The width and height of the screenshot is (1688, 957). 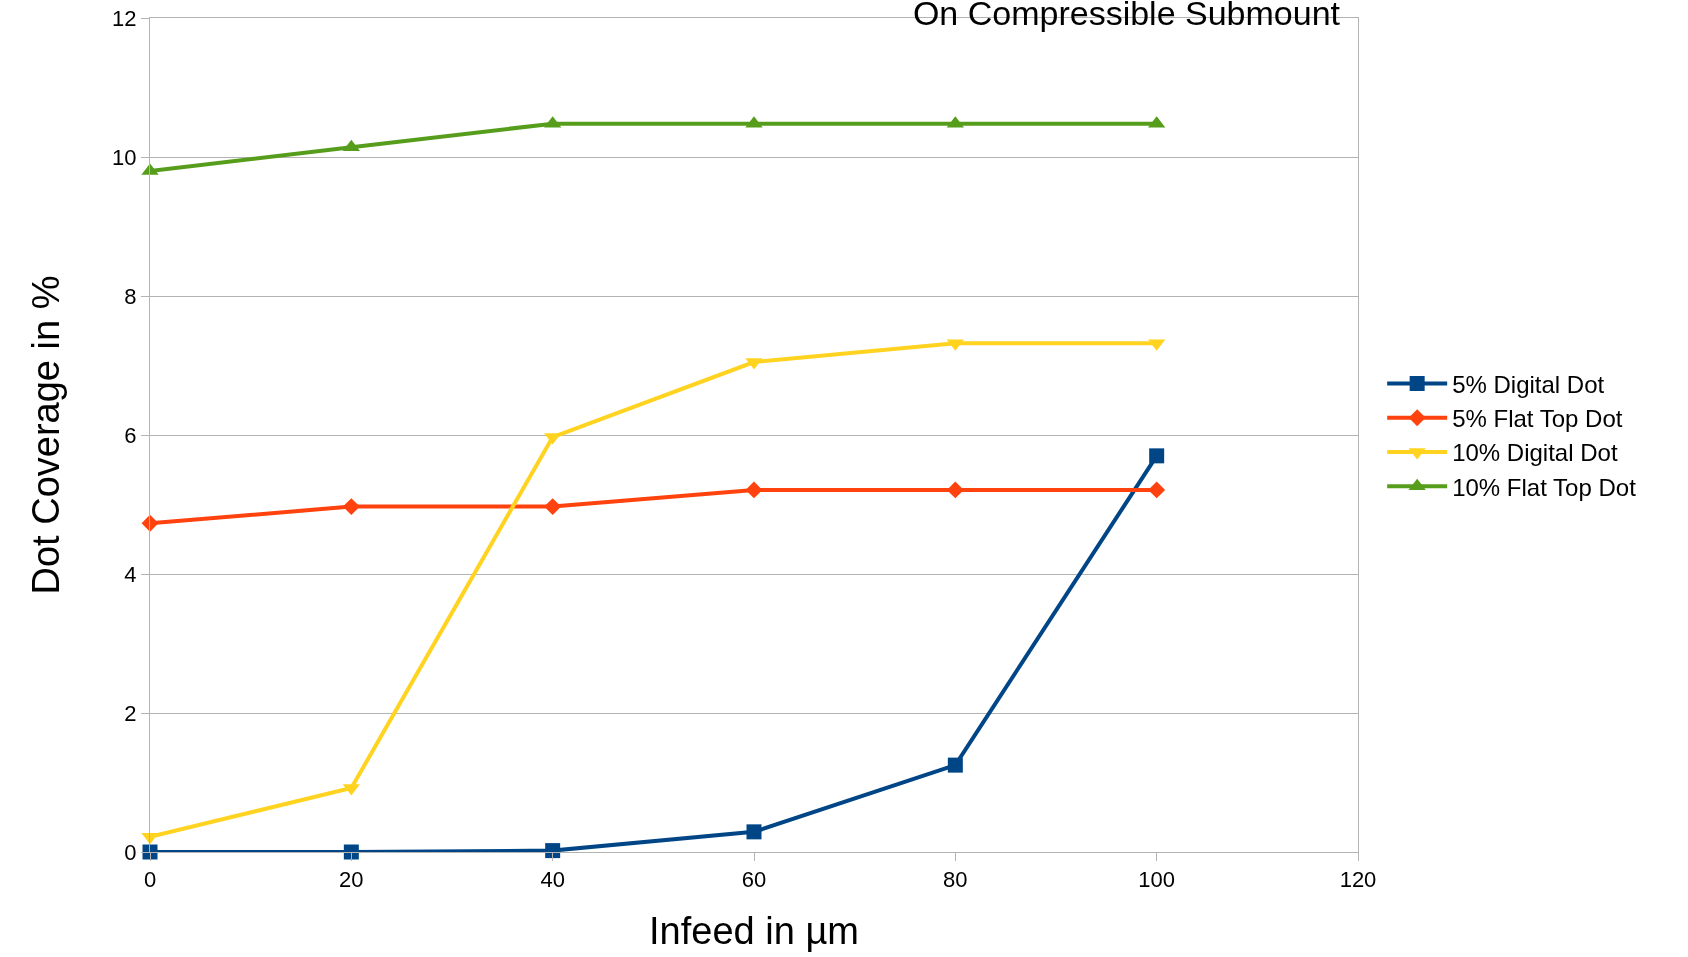 What do you see at coordinates (1528, 384) in the screenshot?
I see `legend-label: 5% Digital Dot` at bounding box center [1528, 384].